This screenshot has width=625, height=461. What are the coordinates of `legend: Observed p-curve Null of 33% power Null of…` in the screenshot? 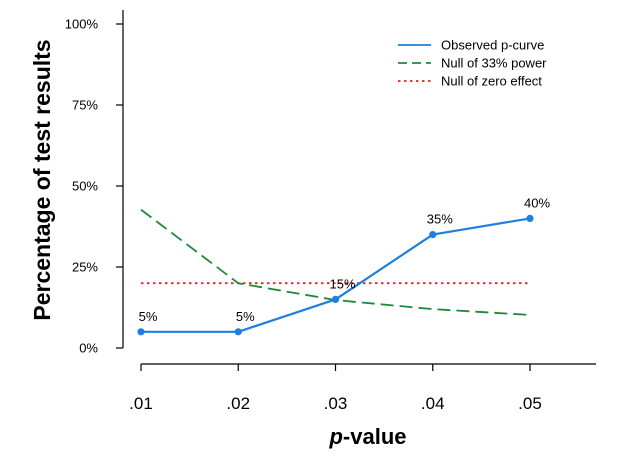 It's located at (472, 63).